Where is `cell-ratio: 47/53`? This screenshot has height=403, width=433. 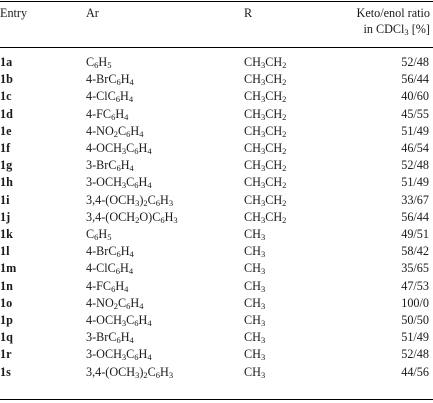 cell-ratio: 47/53 is located at coordinates (415, 285).